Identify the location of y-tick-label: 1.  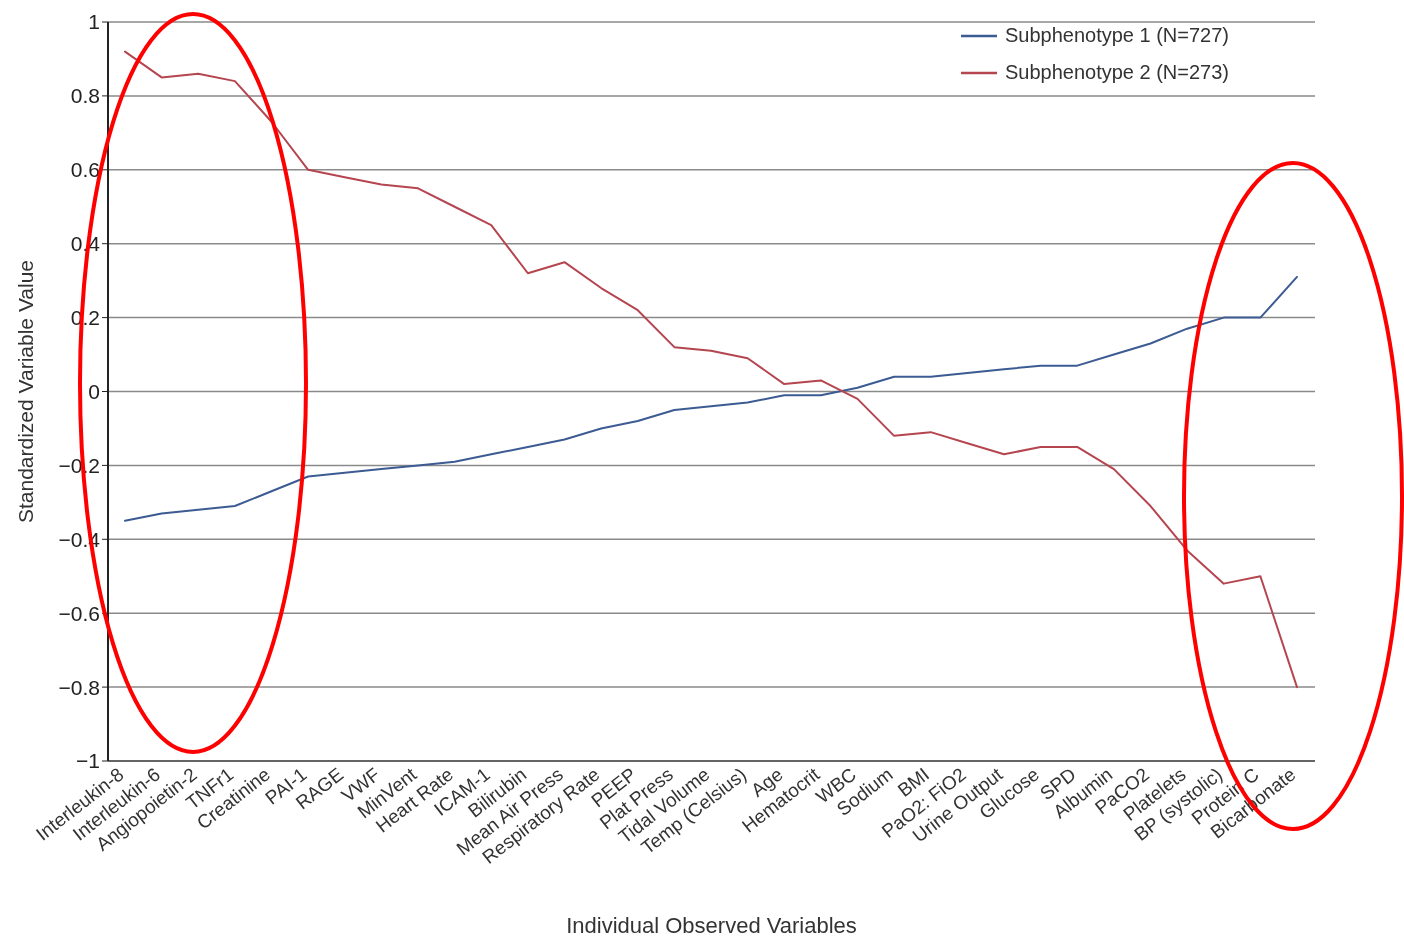
(94, 22).